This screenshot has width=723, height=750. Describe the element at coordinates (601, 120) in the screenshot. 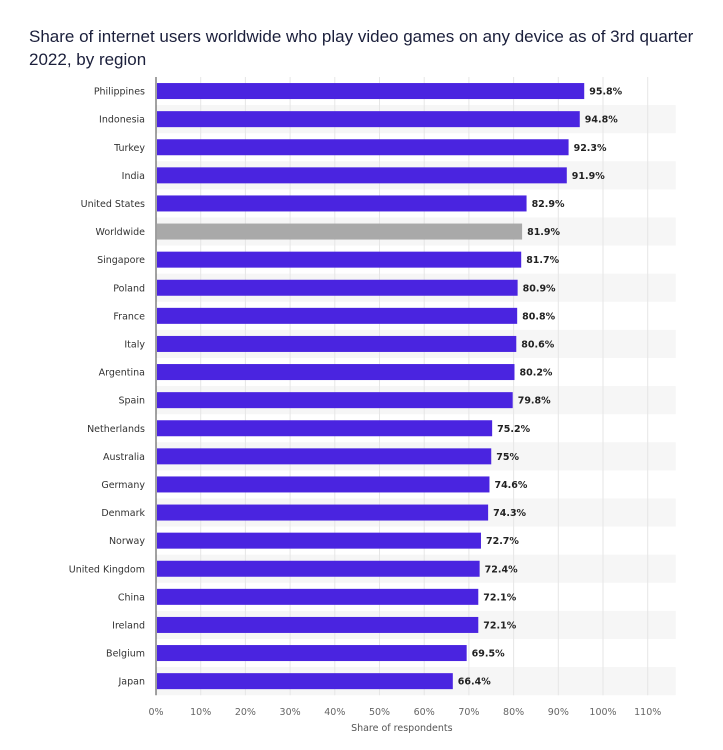

I see `data-label: 94.8%` at that location.